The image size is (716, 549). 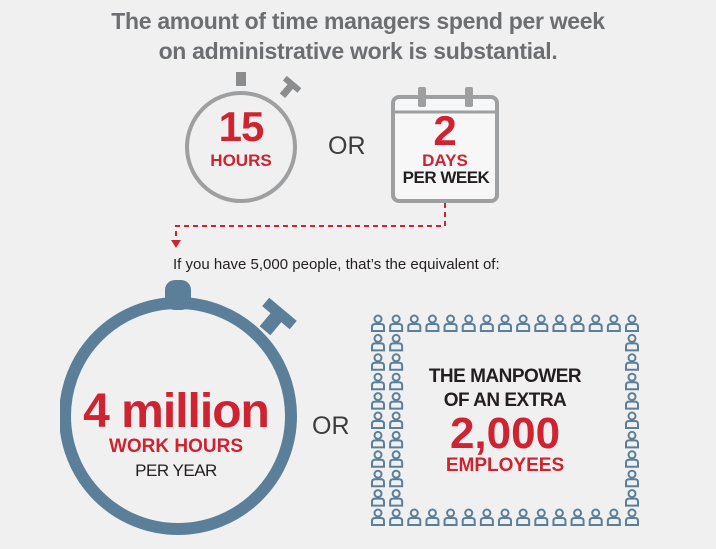 I want to click on headline-line2: on administrative work is substantial., so click(x=358, y=51).